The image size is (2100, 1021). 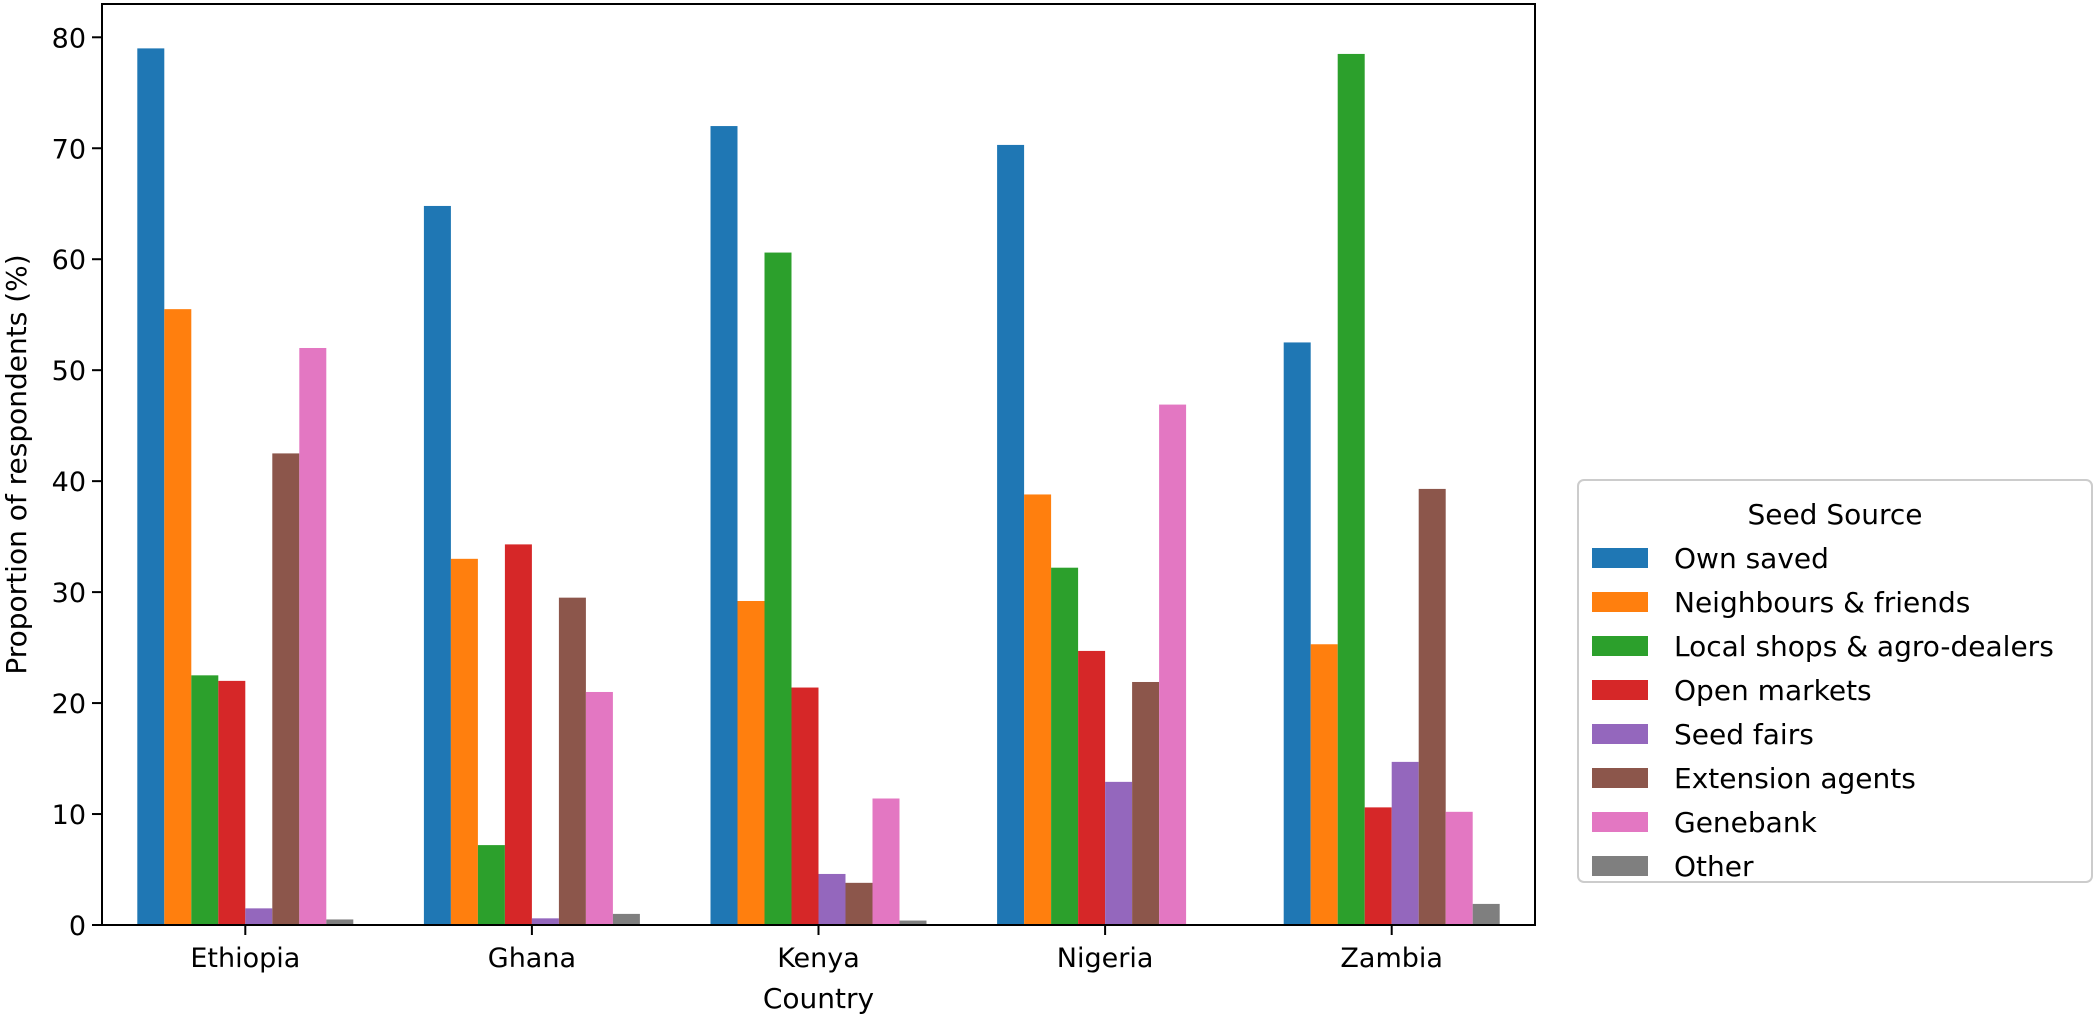 What do you see at coordinates (16, 464) in the screenshot?
I see `y-axis-title: Proportion of respondents (%)` at bounding box center [16, 464].